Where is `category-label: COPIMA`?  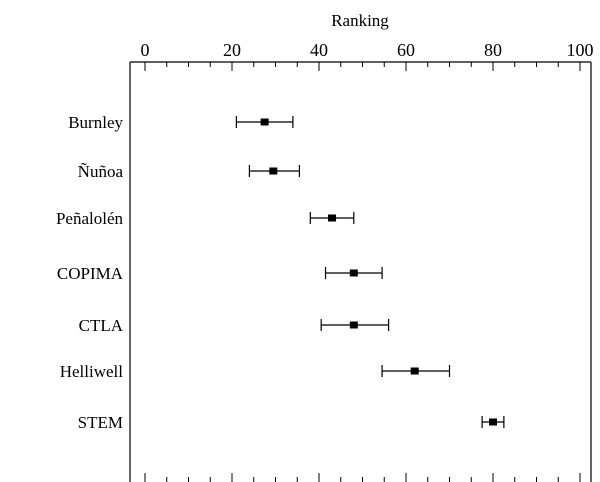
category-label: COPIMA is located at coordinates (90, 273).